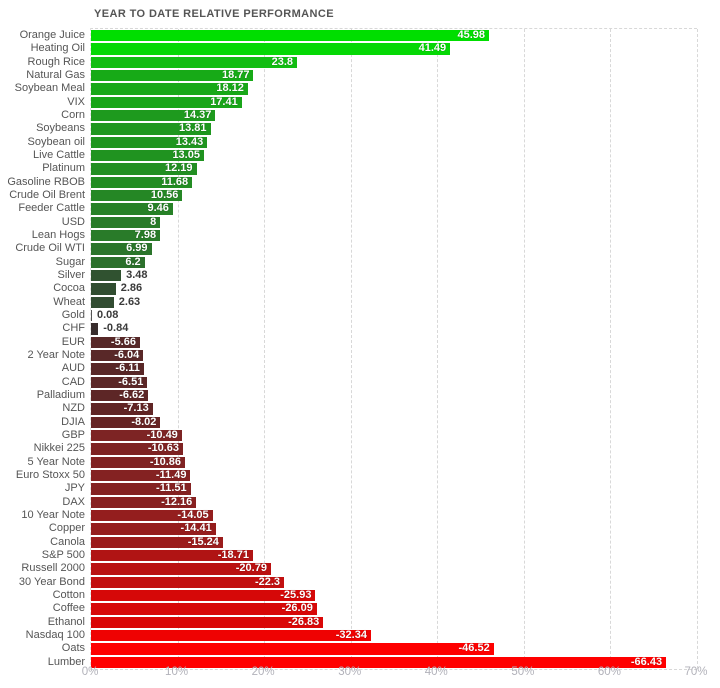 This screenshot has height=688, width=720. What do you see at coordinates (436, 672) in the screenshot?
I see `x-tick-label: 40%` at bounding box center [436, 672].